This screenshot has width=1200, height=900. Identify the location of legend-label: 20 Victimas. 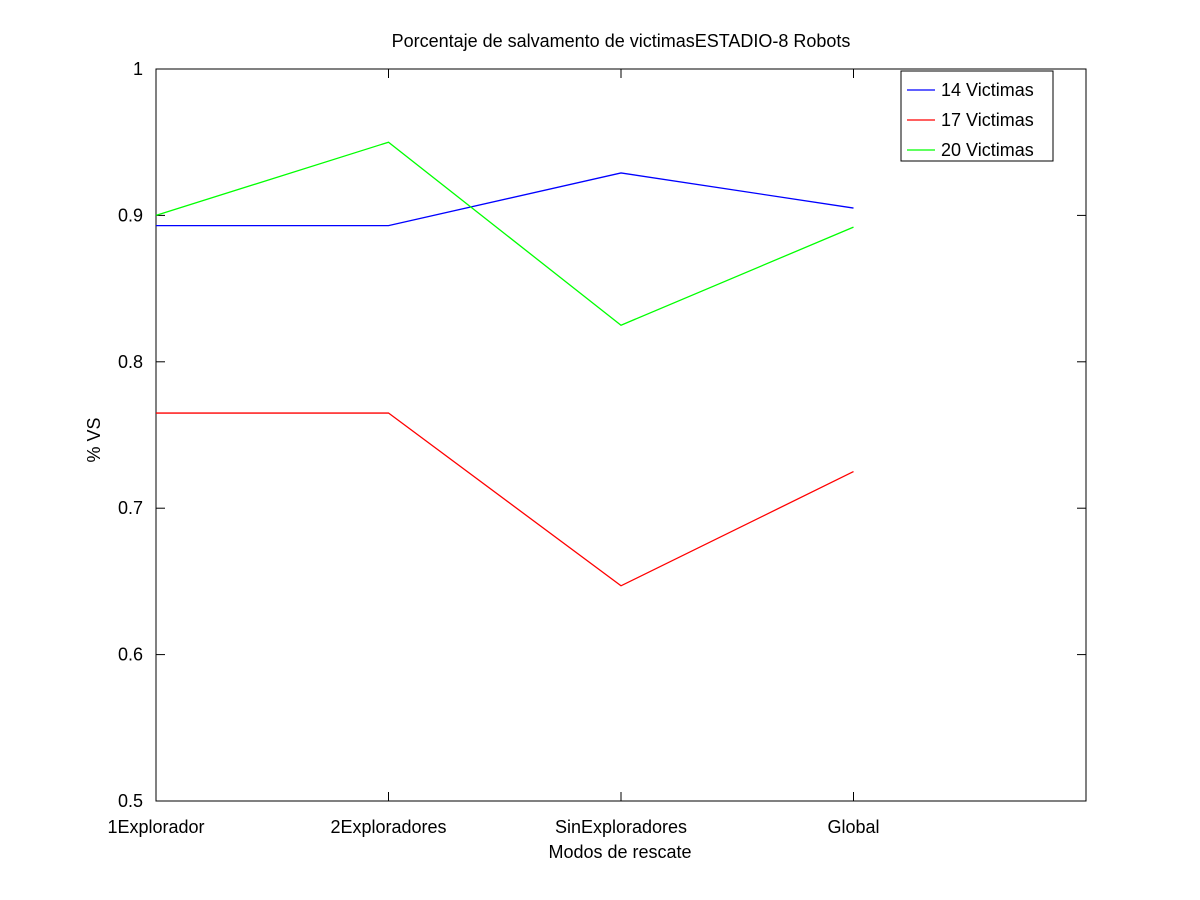
(987, 150).